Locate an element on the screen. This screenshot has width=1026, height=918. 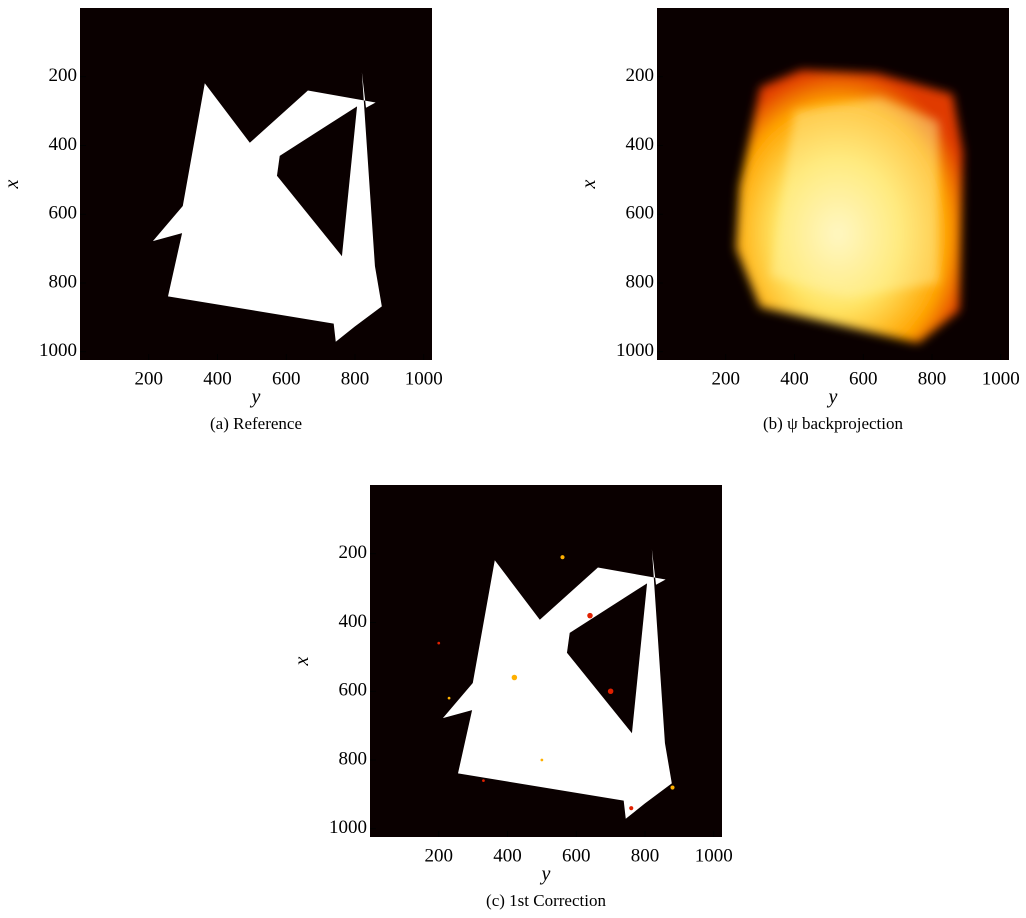
caption: (b) ψ backprojection is located at coordinates (833, 423).